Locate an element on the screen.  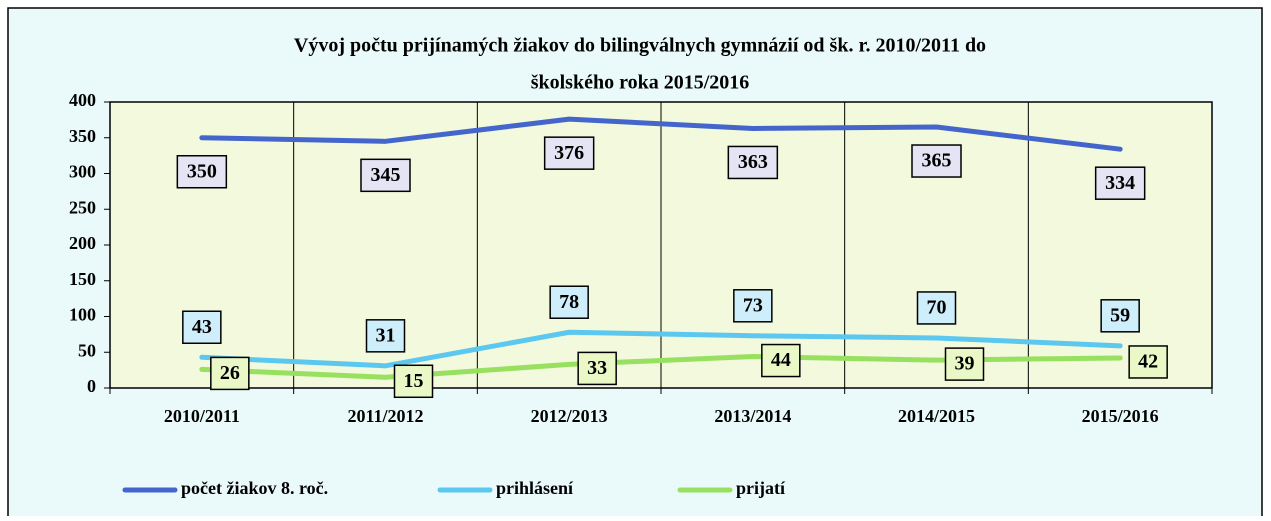
data-label: 33 is located at coordinates (597, 368).